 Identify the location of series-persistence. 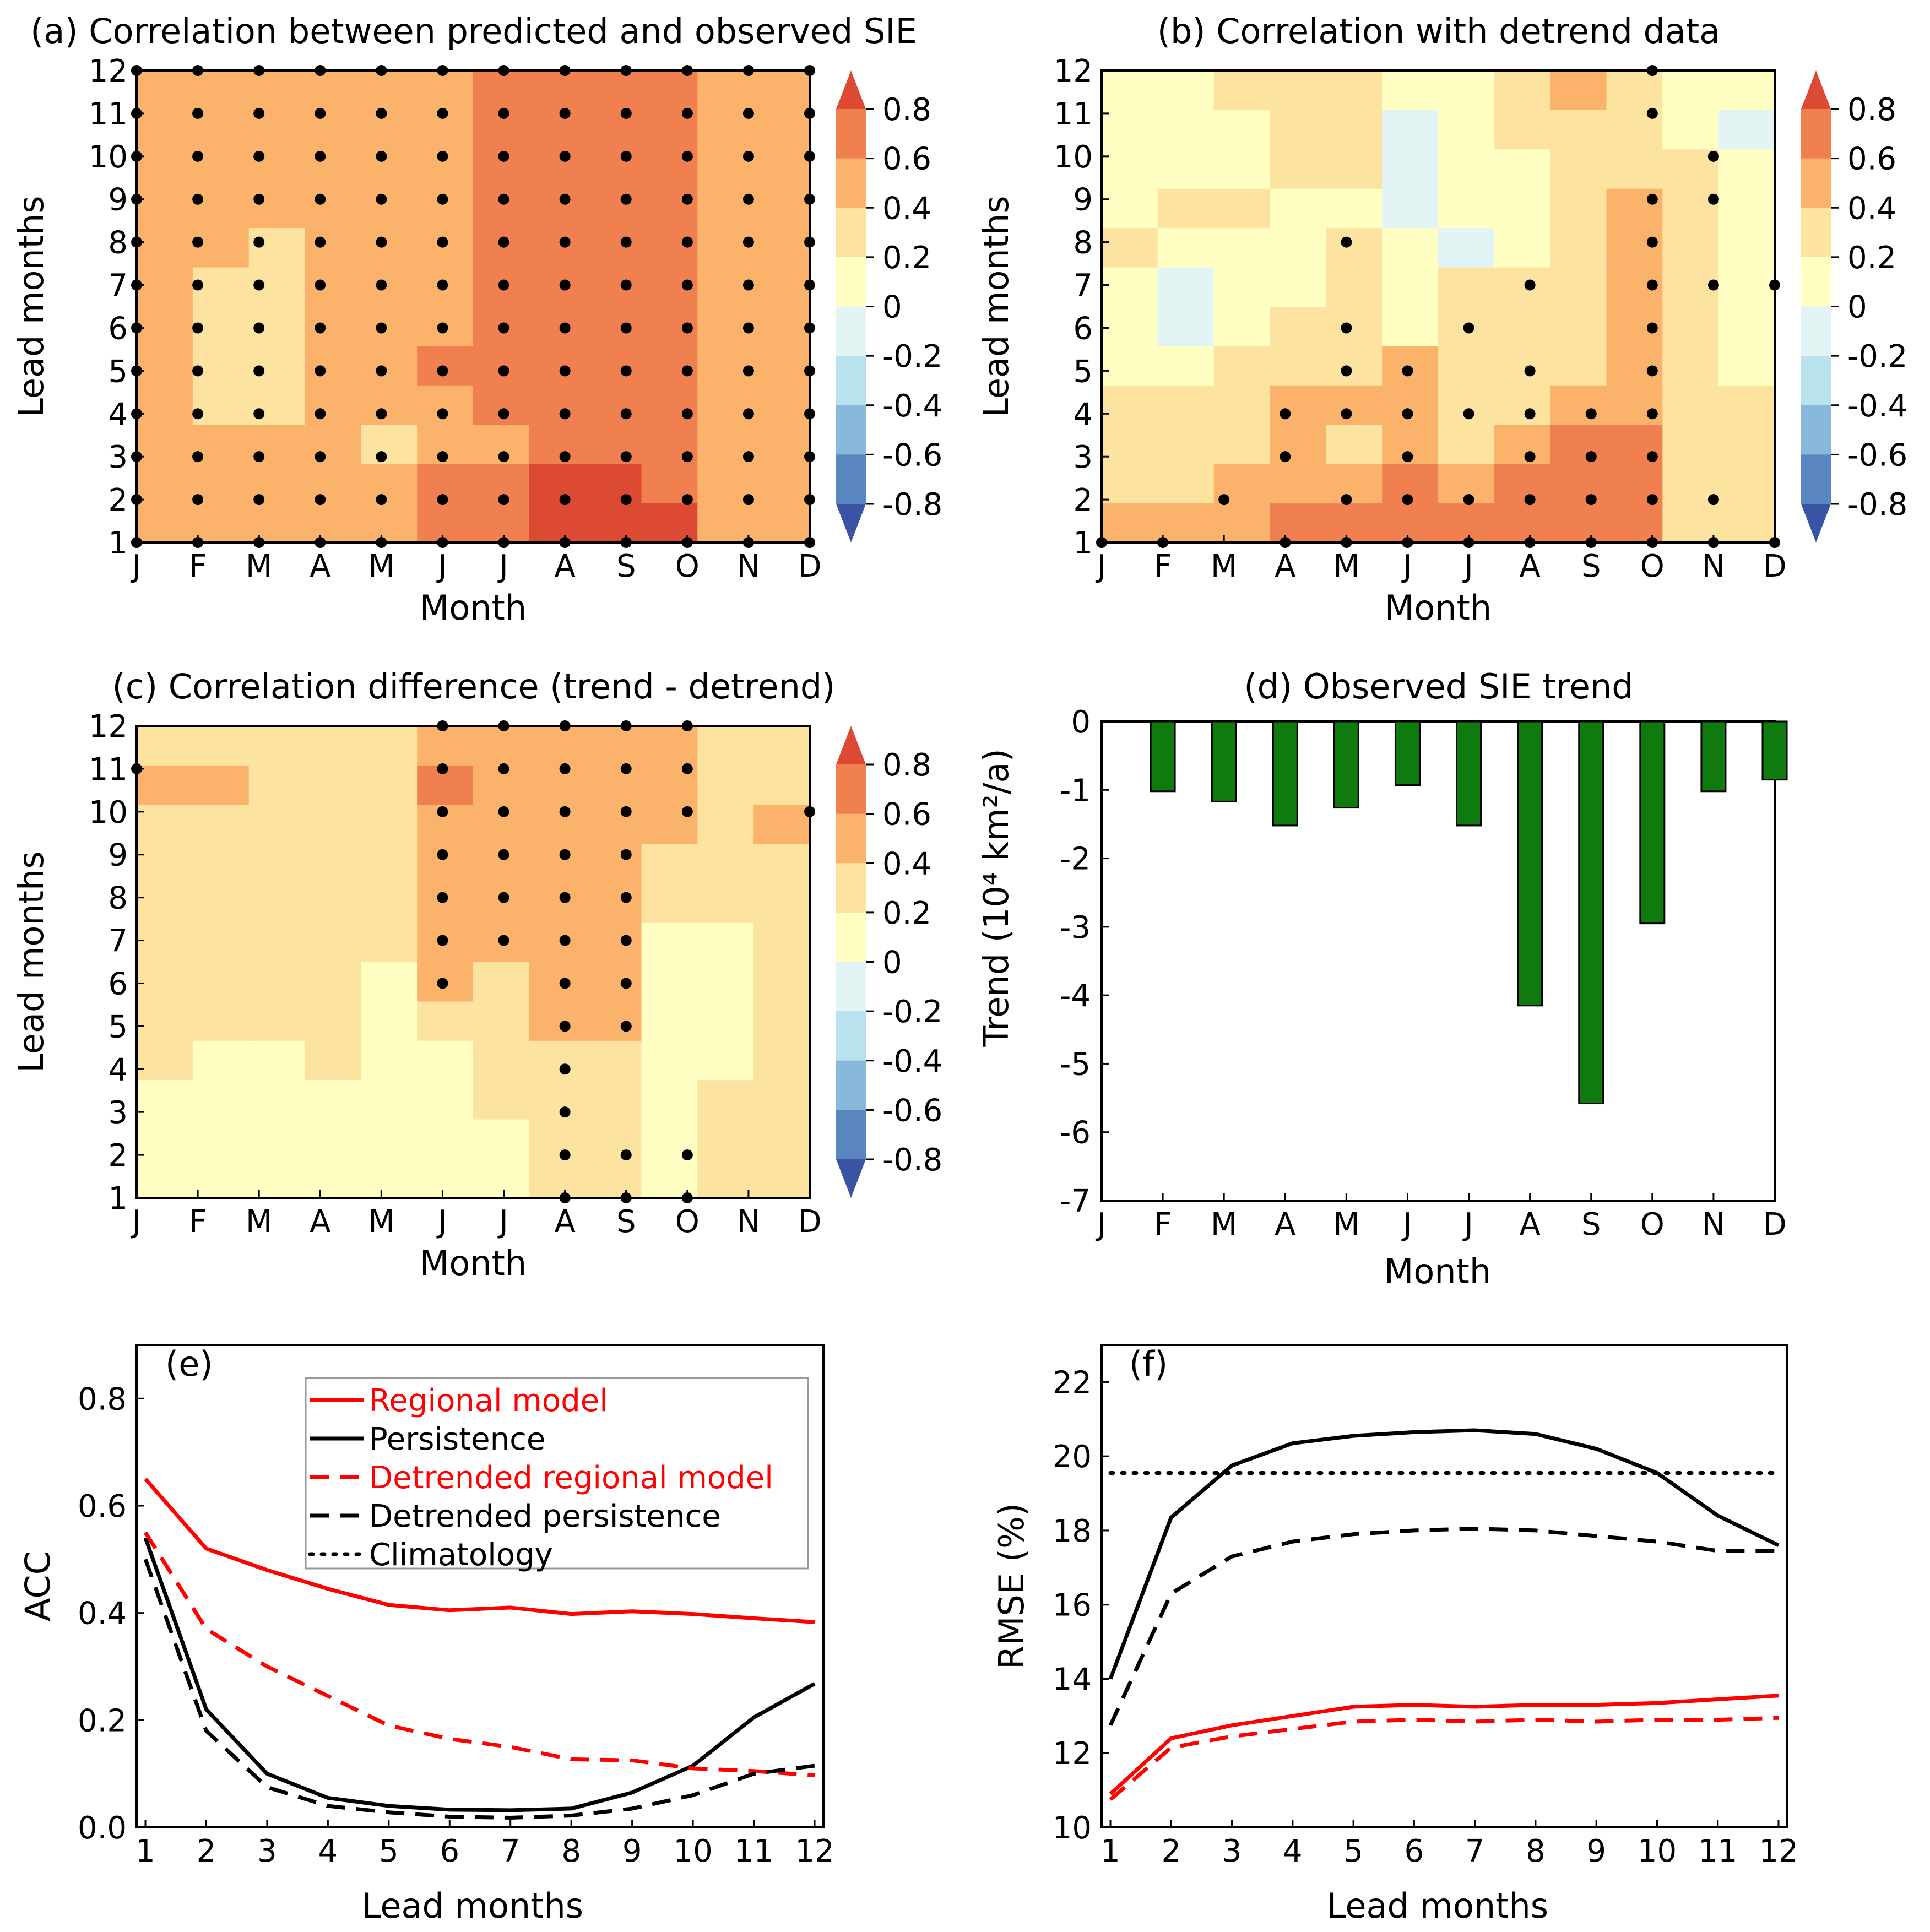
(1444, 1554).